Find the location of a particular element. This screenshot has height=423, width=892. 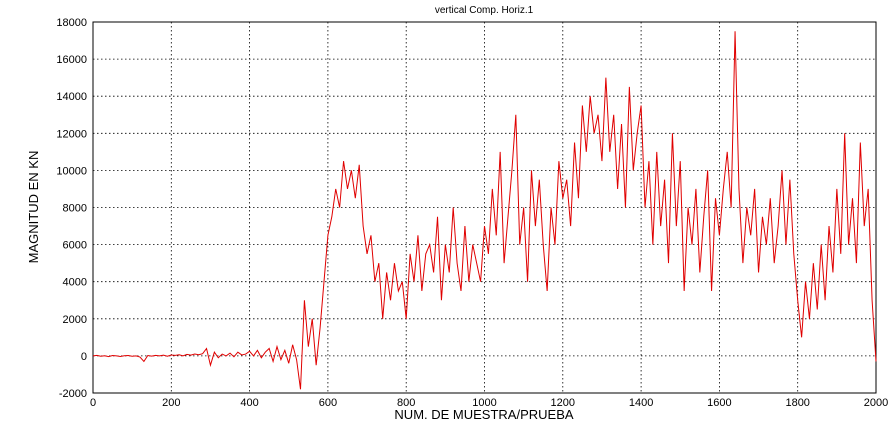

x-tick-label: 800 is located at coordinates (406, 403).